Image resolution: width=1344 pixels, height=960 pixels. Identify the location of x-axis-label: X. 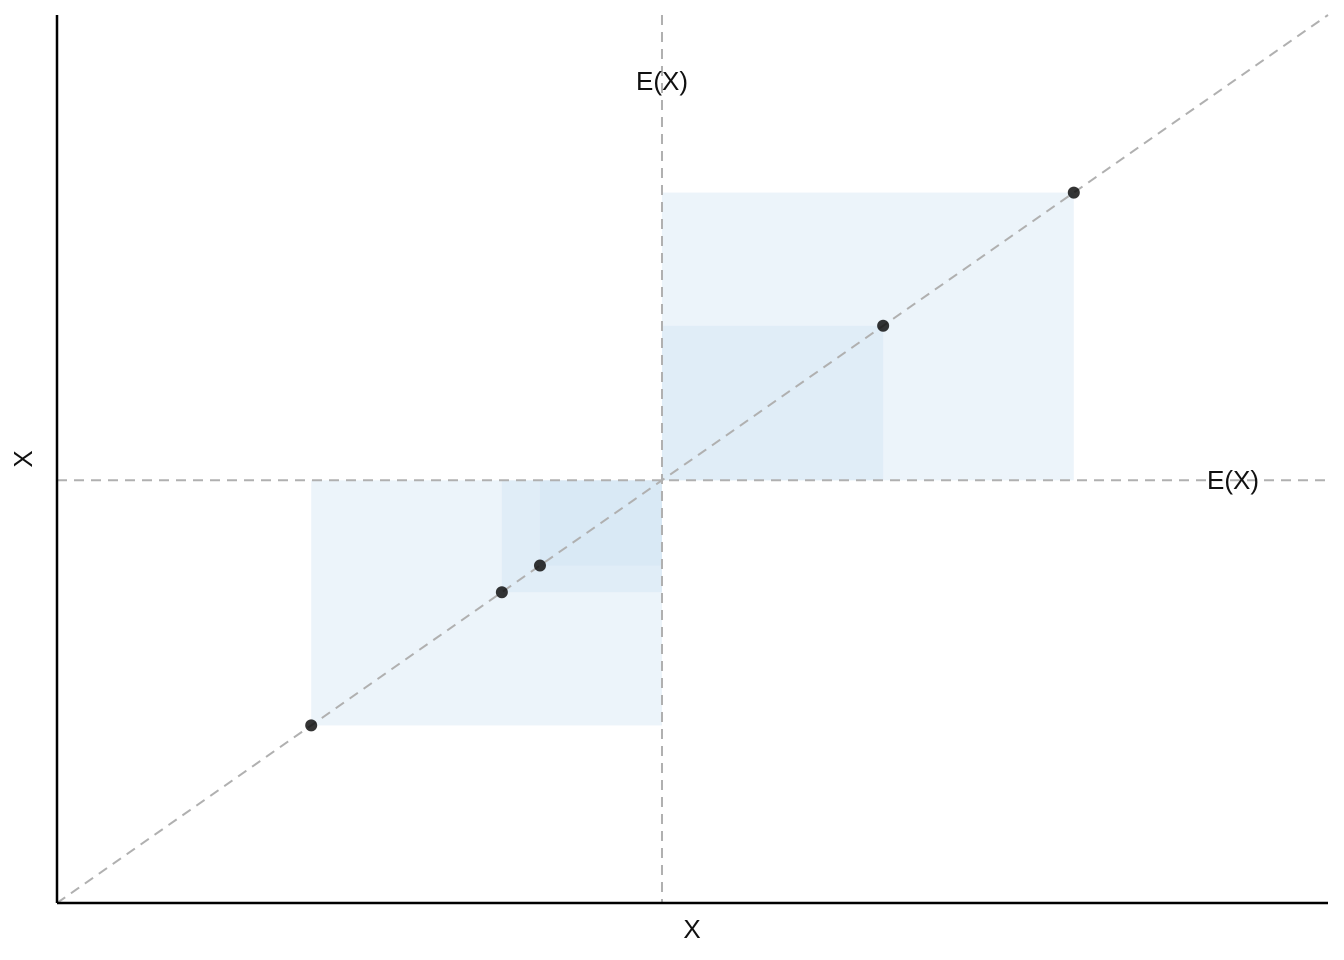
(691, 929).